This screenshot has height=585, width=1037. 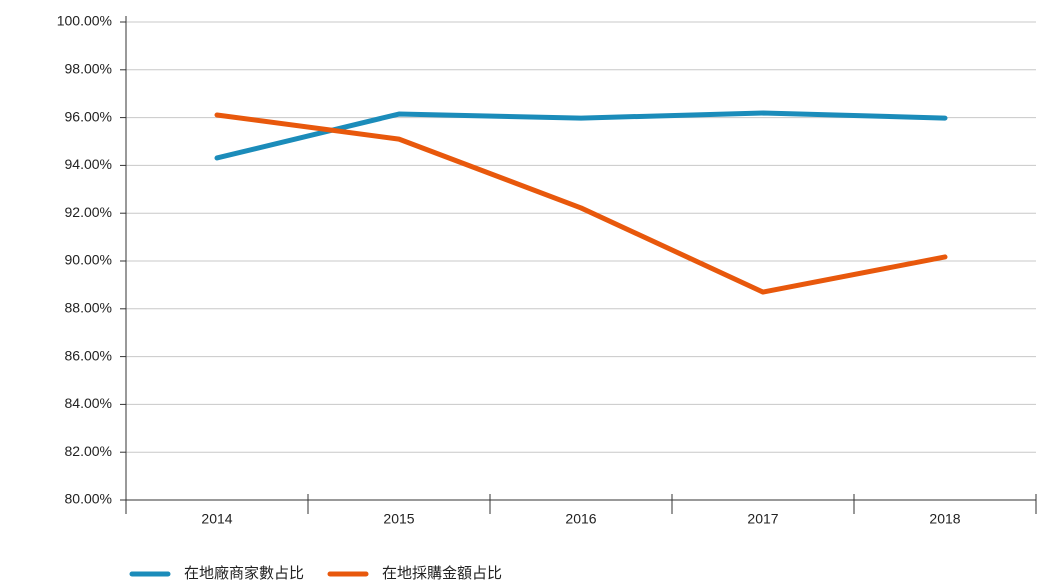 What do you see at coordinates (88, 403) in the screenshot?
I see `y-tick-label: 84.00%` at bounding box center [88, 403].